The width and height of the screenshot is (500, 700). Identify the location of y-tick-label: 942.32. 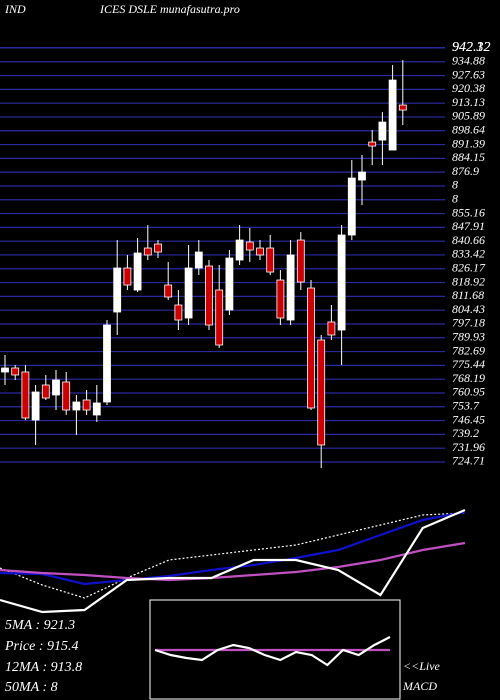
(471, 47).